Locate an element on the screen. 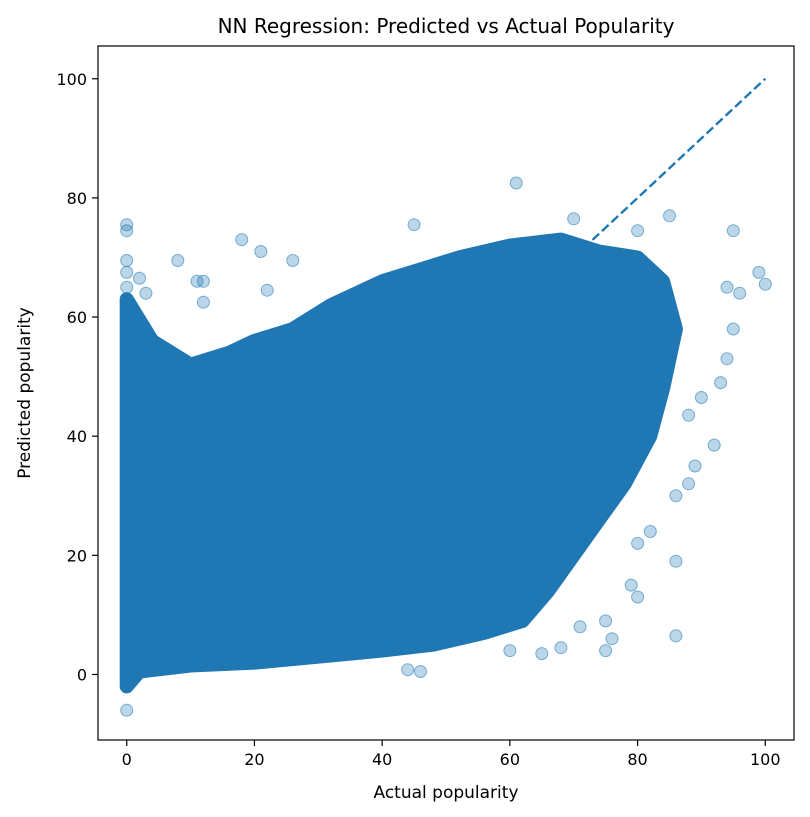  x-axis-label: Actual popularity is located at coordinates (446, 793).